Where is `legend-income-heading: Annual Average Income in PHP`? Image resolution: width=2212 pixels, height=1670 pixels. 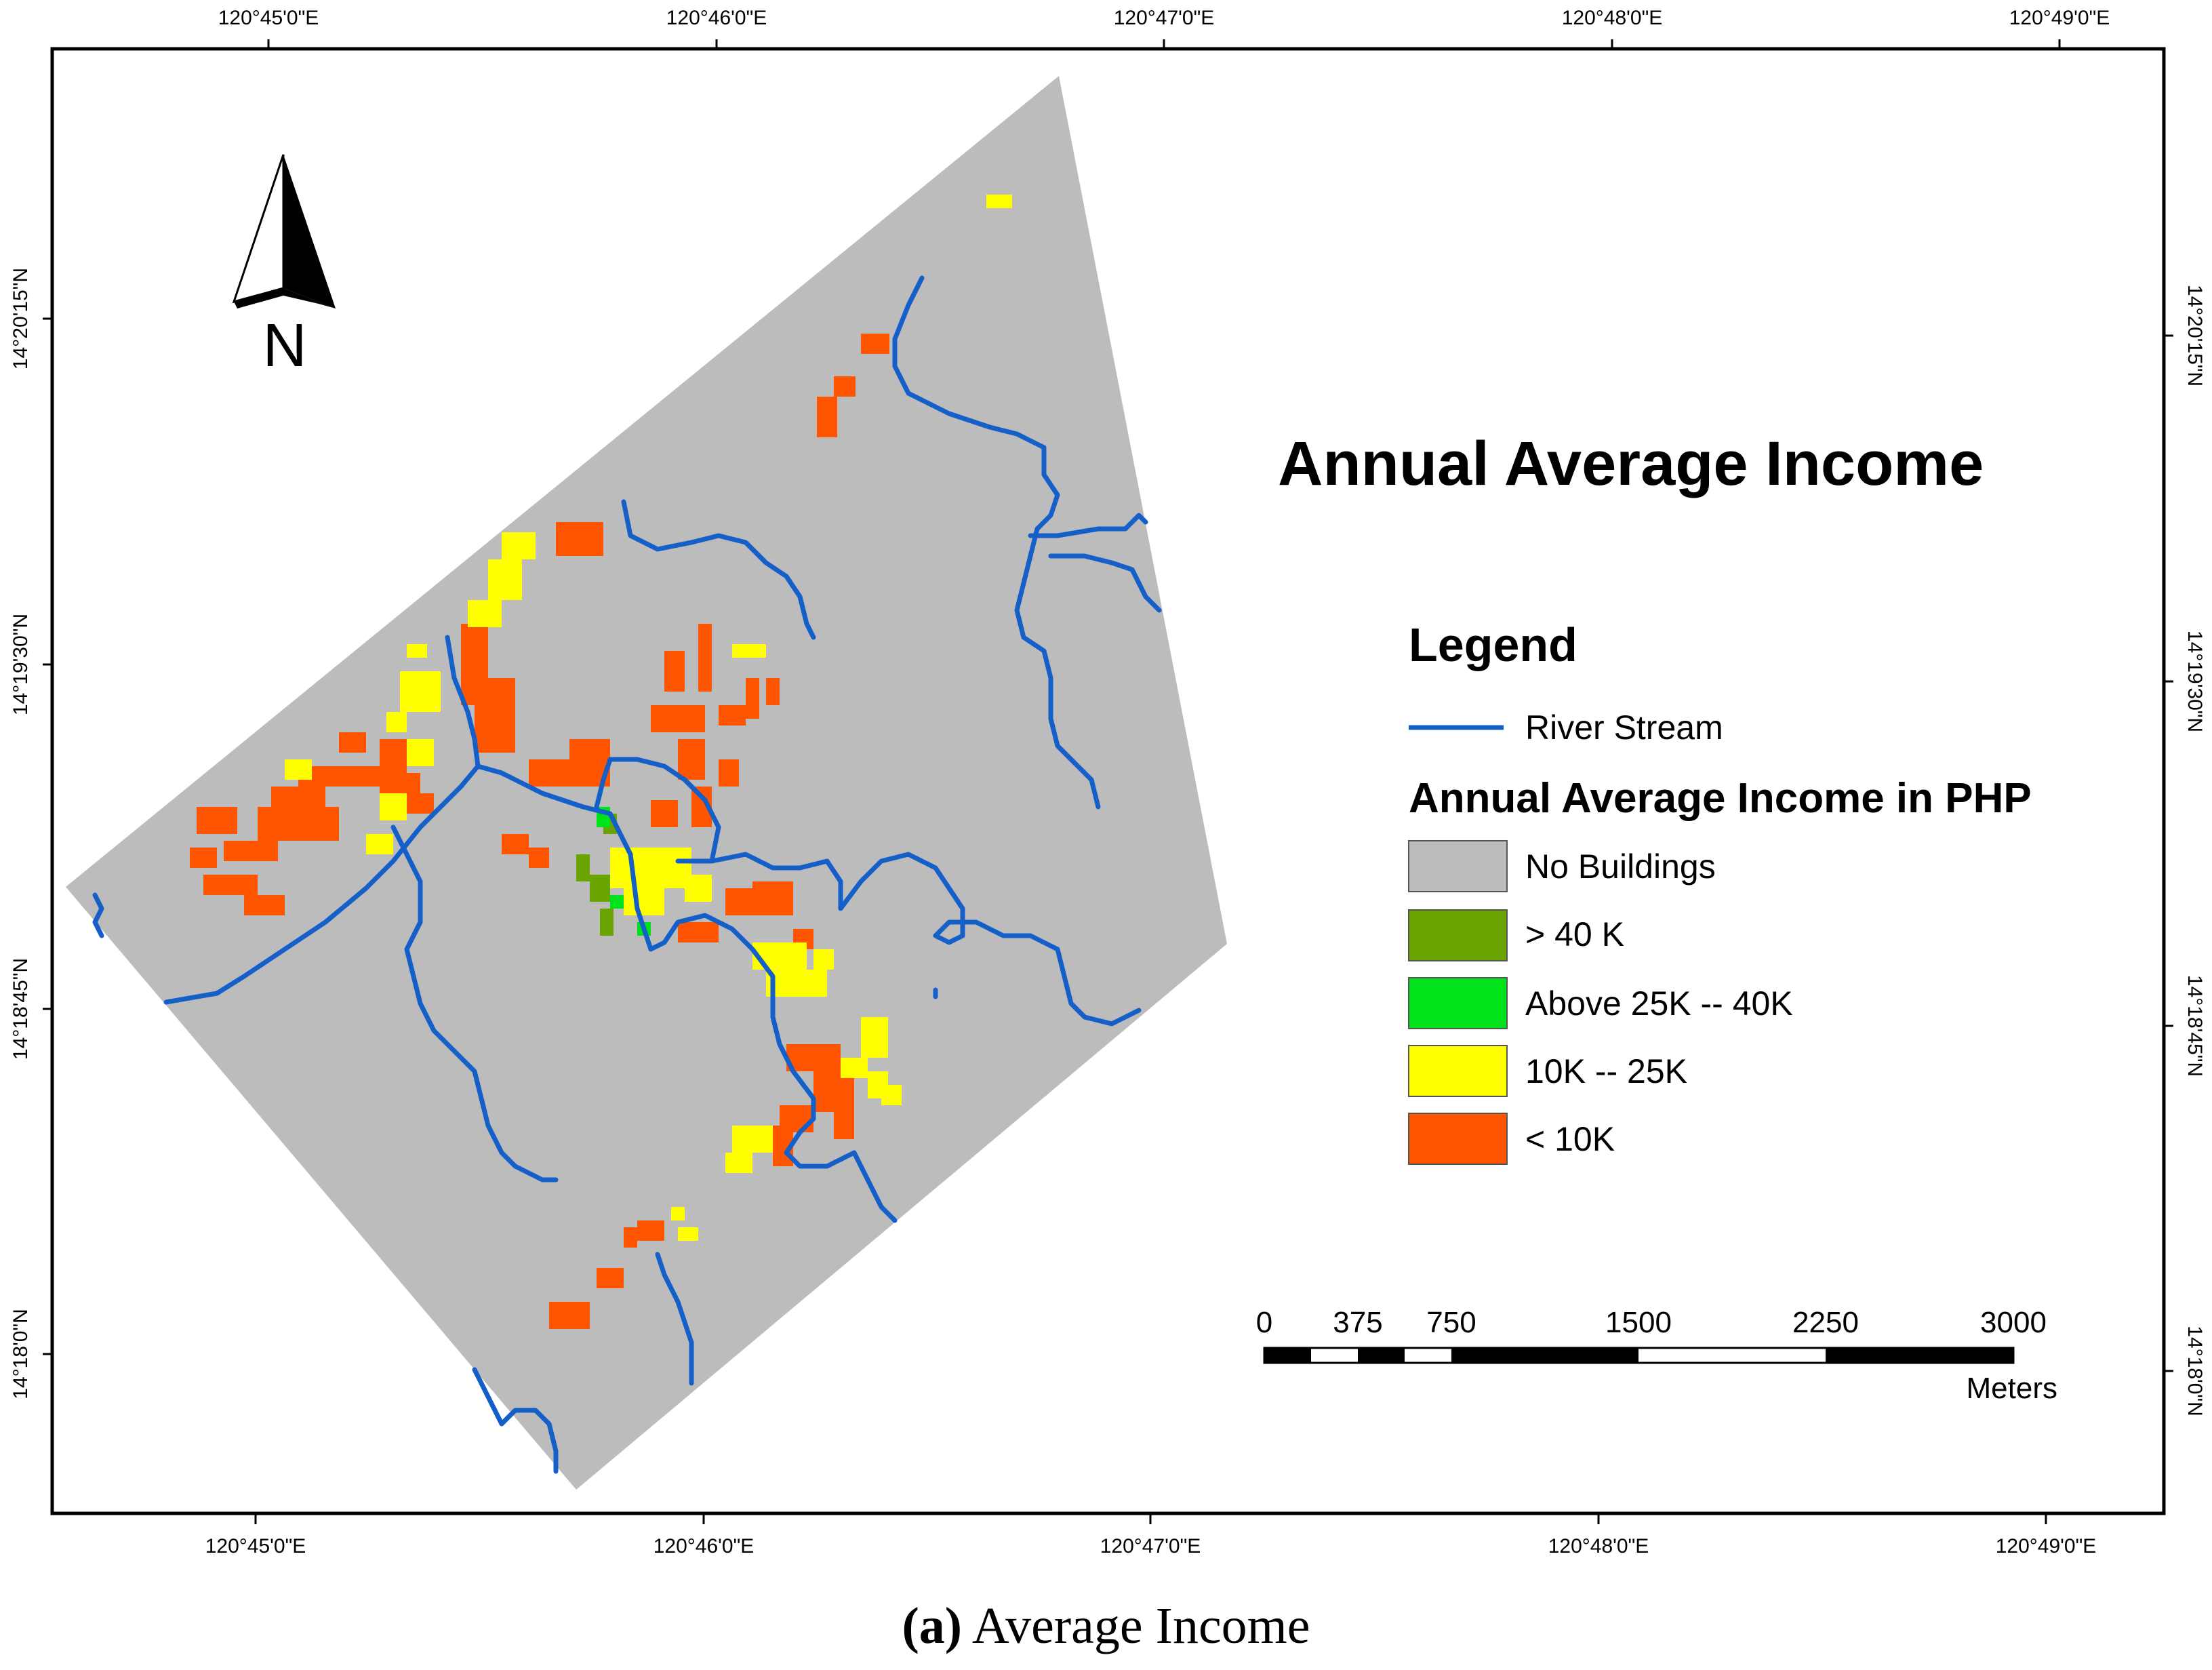
legend-income-heading: Annual Average Income in PHP is located at coordinates (1720, 798).